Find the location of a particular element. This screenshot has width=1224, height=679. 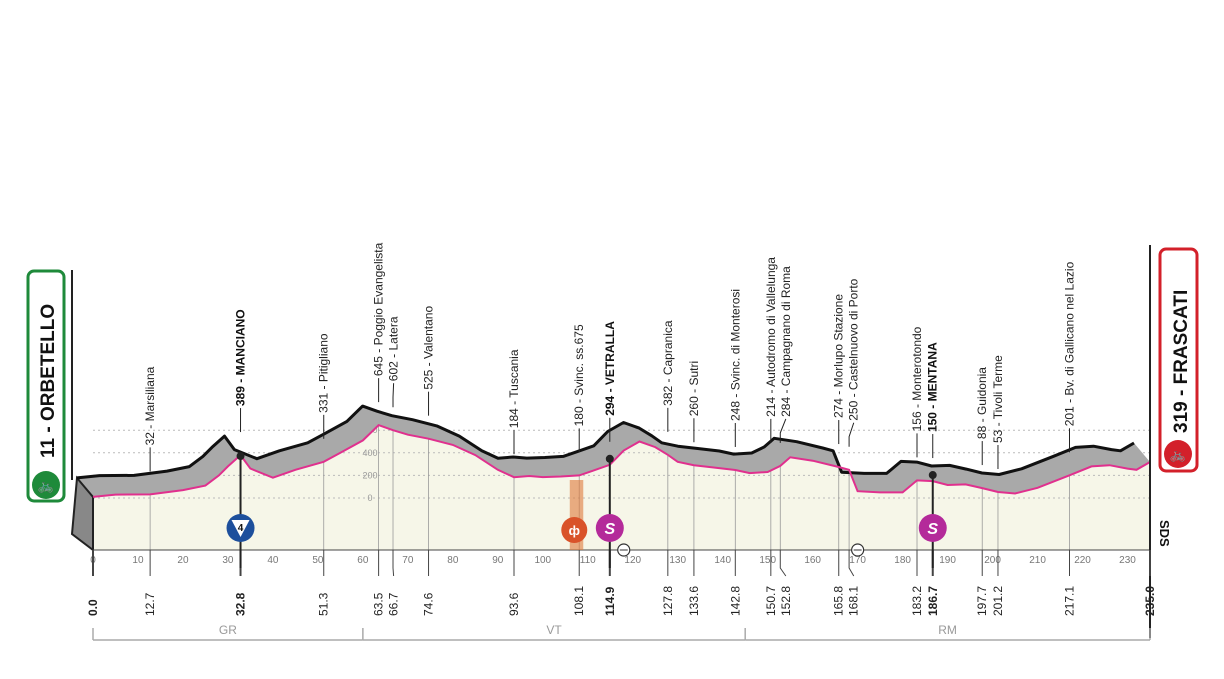

finish-label: 319 - FRASCATI is located at coordinates (1181, 361).